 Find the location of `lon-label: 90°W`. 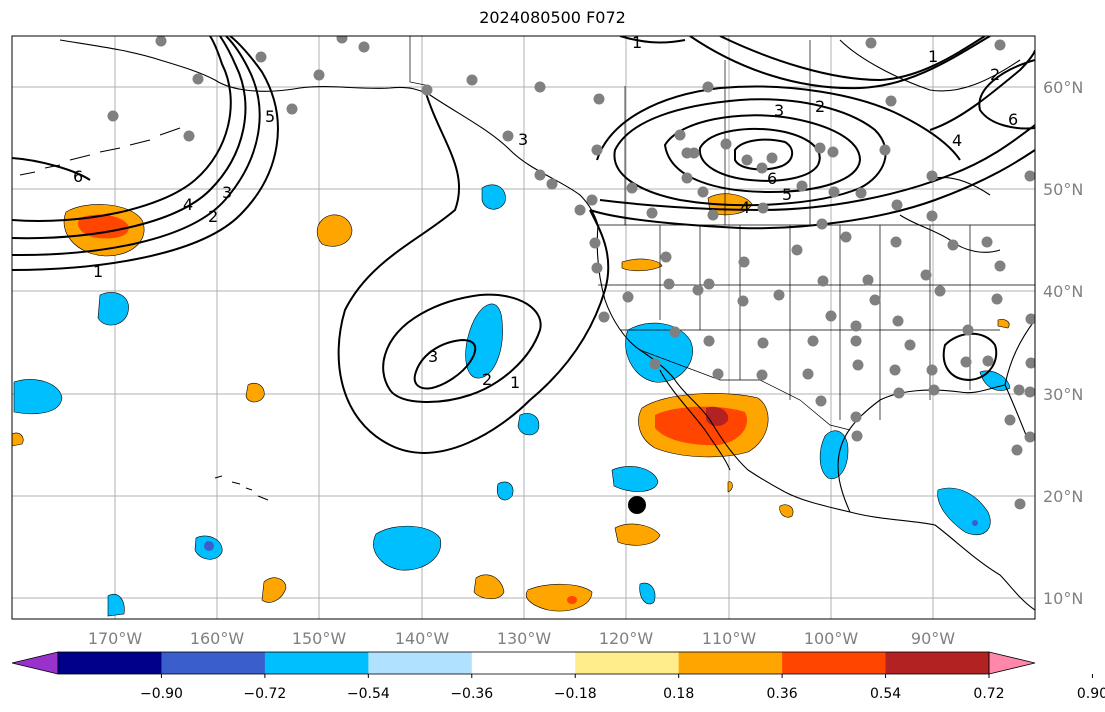

lon-label: 90°W is located at coordinates (933, 638).